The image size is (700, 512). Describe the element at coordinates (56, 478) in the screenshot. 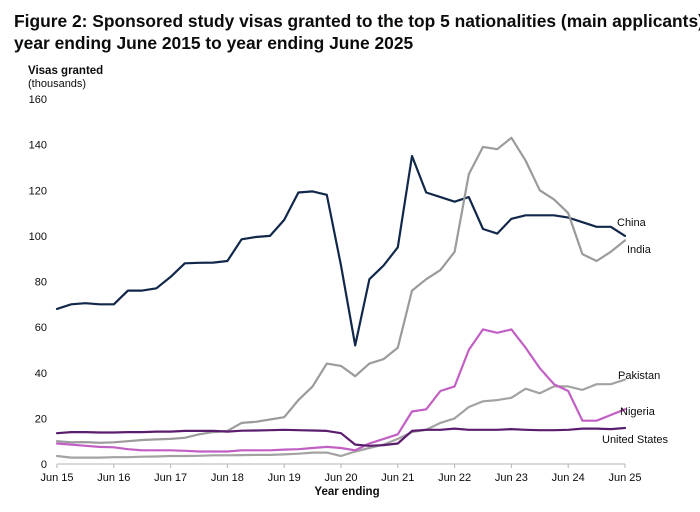

I see `x-tick-label: Jun 15` at that location.